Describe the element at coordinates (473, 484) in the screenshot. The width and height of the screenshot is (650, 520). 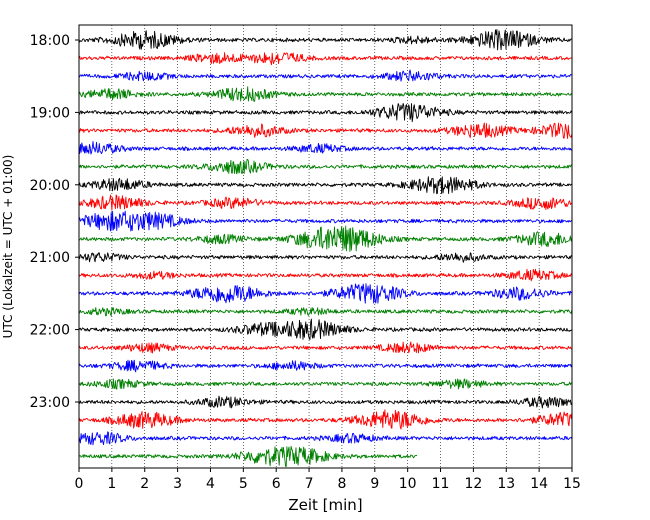
I see `x-tick-label: 12` at that location.